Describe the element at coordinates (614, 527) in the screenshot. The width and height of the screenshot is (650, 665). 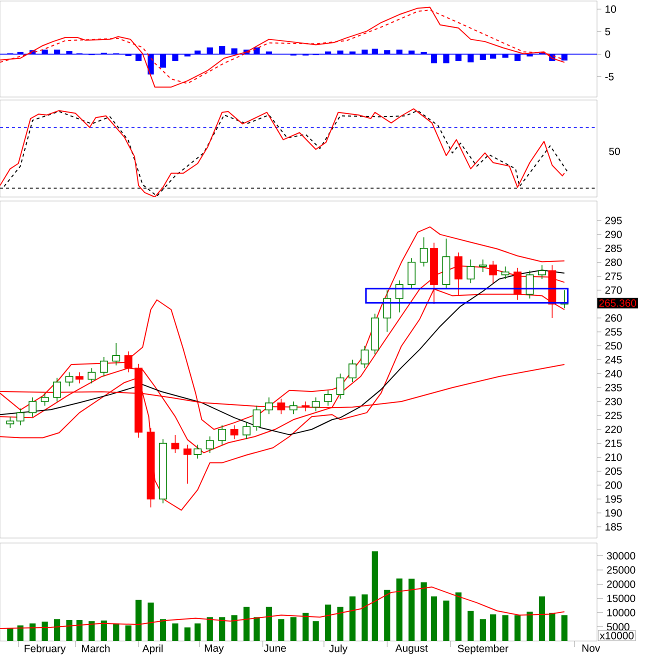
I see `y-tick-label: 185` at that location.